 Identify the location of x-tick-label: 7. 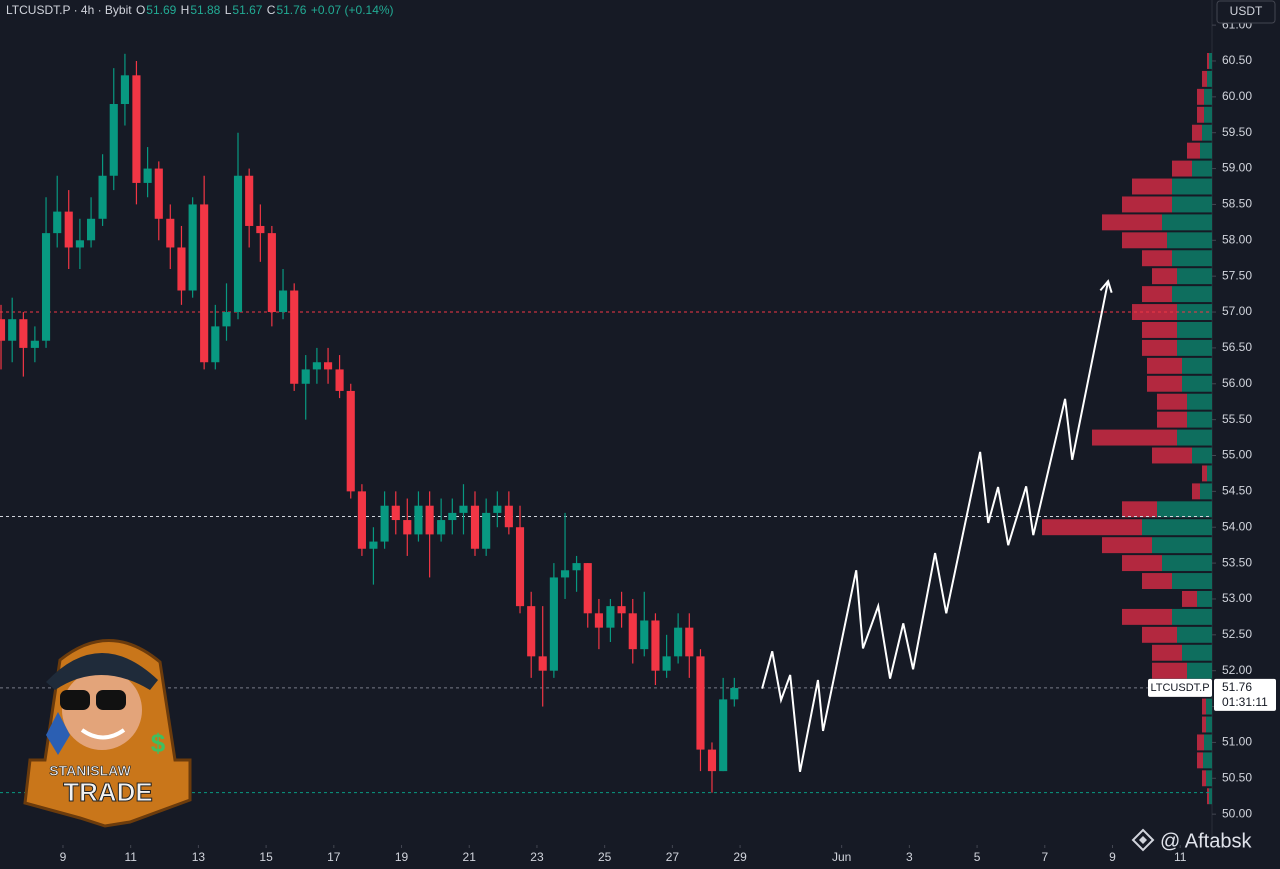
(1044, 857).